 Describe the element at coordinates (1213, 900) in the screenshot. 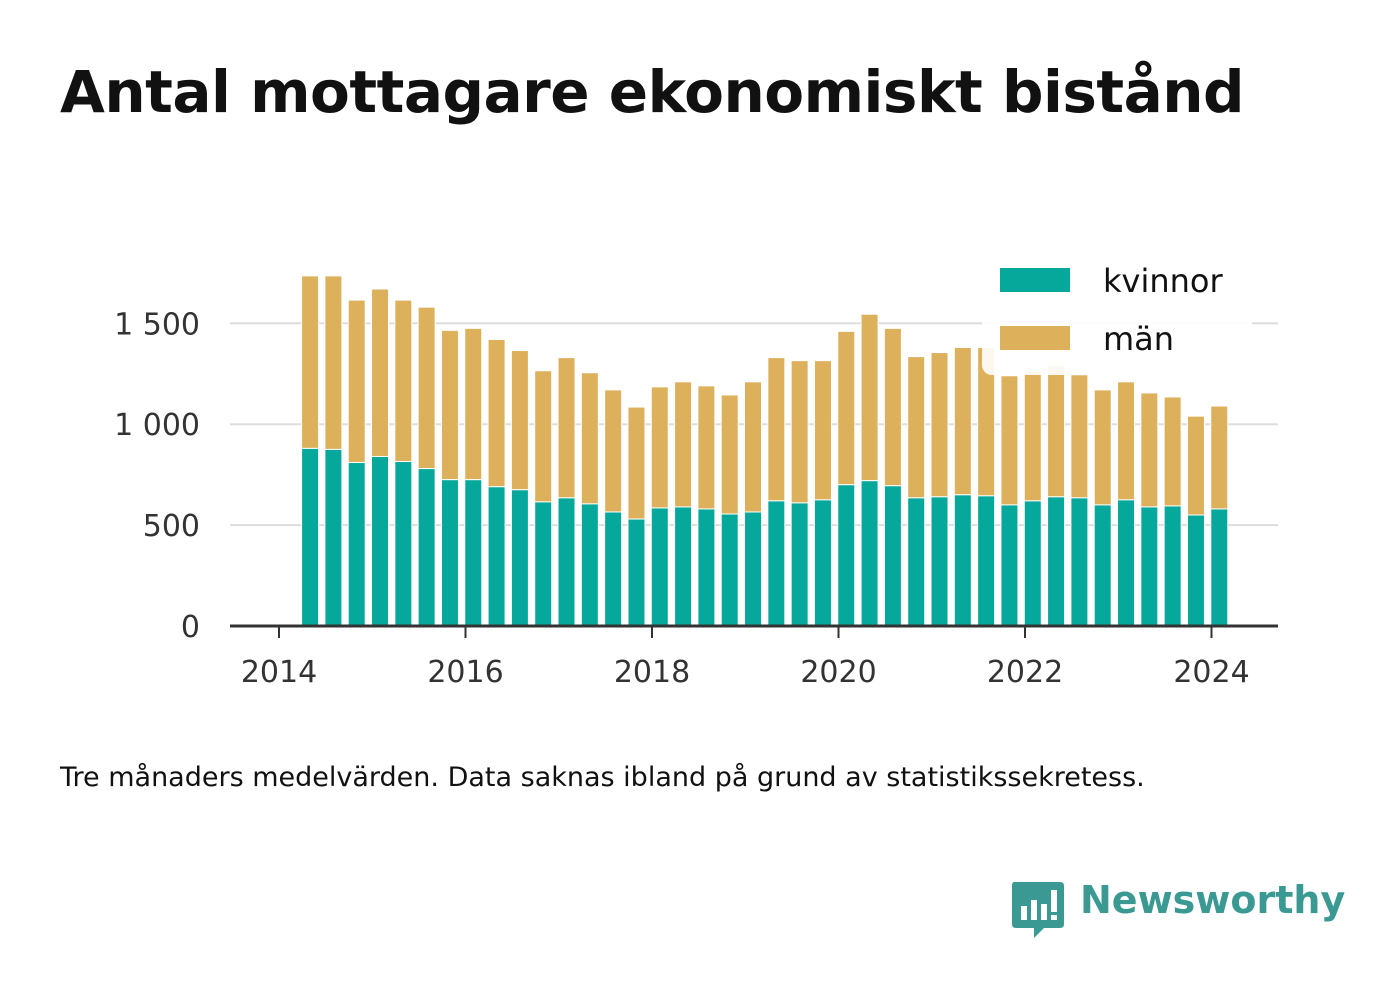

I see `logo-text: Newsworthy` at that location.